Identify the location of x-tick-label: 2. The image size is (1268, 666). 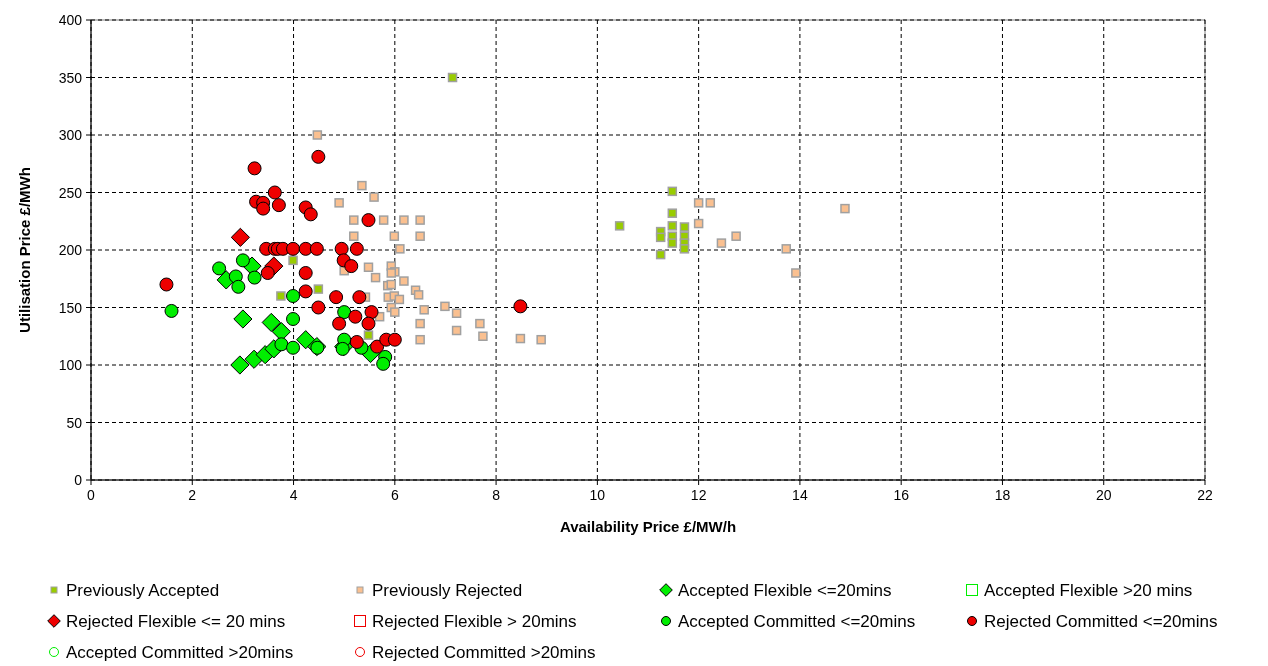
(192, 495).